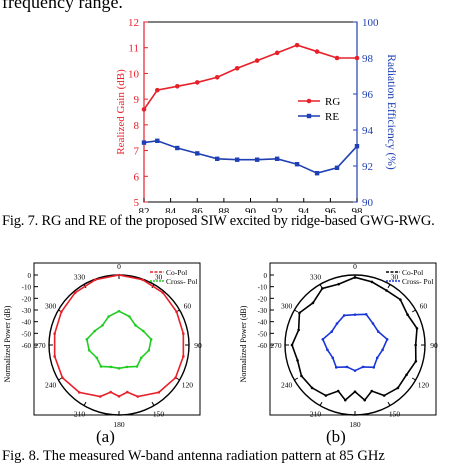  Describe the element at coordinates (368, 59) in the screenshot. I see `fig7-y2-tick-label: 98` at that location.